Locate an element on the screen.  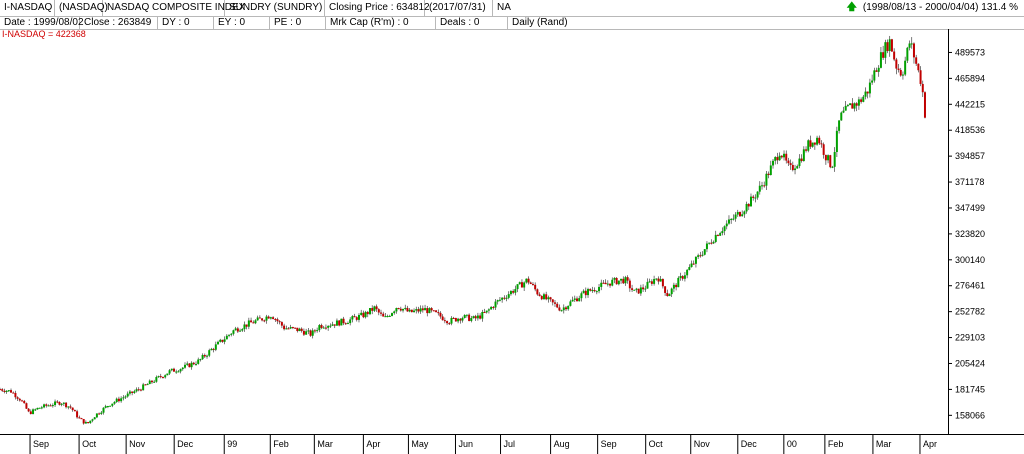
info-mkcap: Mrk Cap (R'm) : 0 is located at coordinates (381, 23).